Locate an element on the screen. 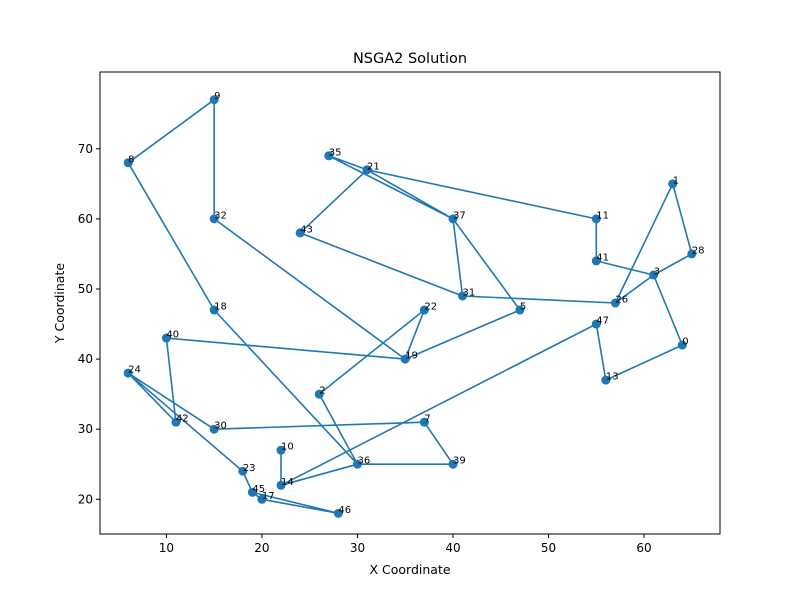 This screenshot has height=600, width=800. city-label-11: 11 is located at coordinates (602, 215).